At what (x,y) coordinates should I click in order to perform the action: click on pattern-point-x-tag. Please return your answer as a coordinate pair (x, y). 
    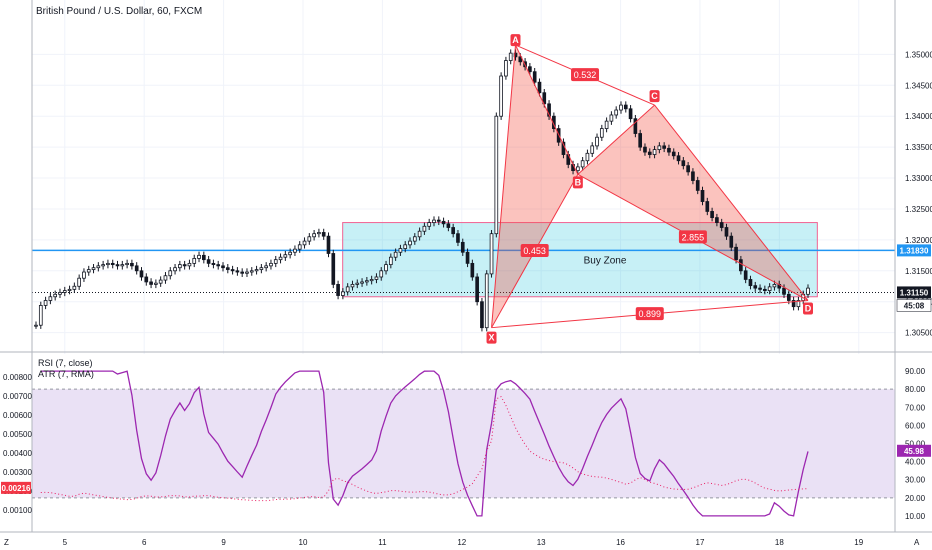
    Looking at the image, I should click on (491, 337).